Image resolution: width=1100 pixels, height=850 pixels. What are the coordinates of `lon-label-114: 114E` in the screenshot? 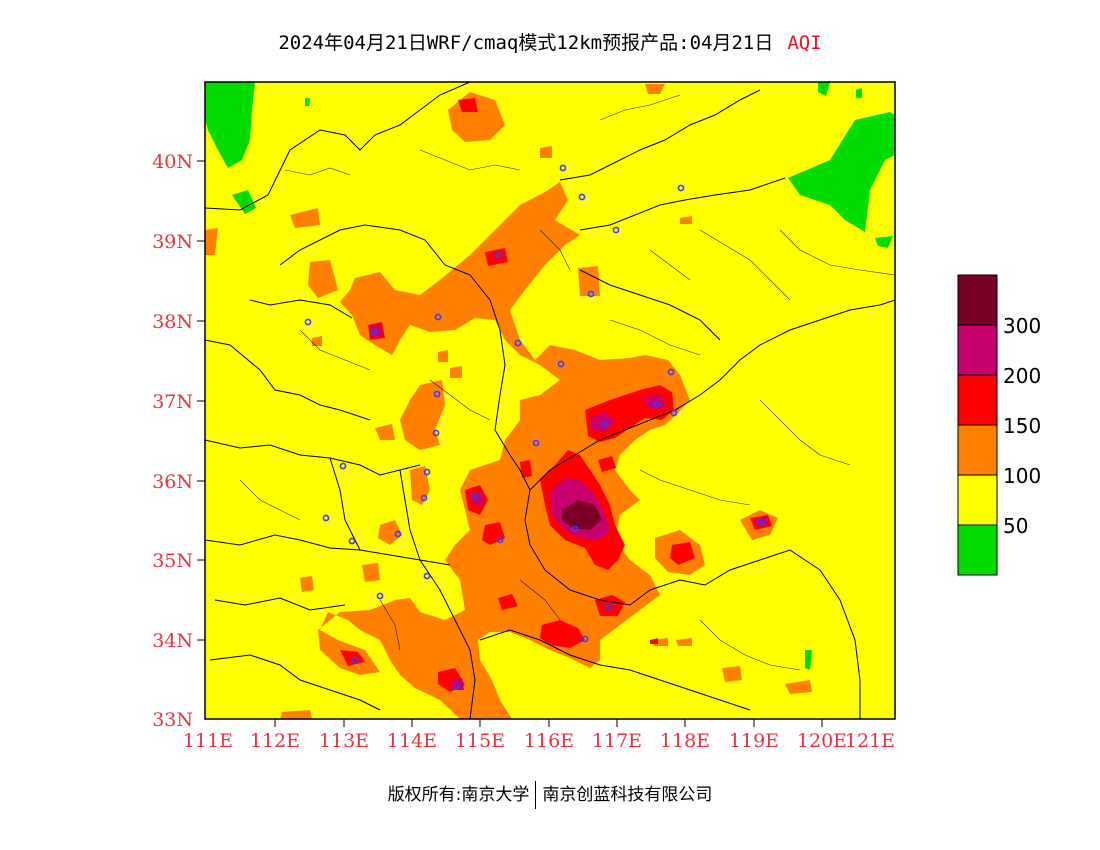 It's located at (412, 741).